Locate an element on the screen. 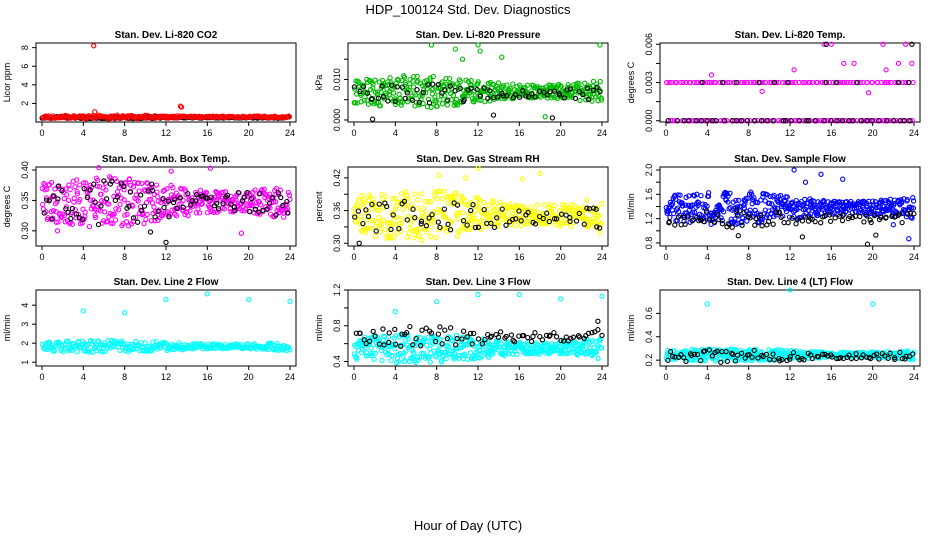  y-tick-label: 0.42 is located at coordinates (337, 178).